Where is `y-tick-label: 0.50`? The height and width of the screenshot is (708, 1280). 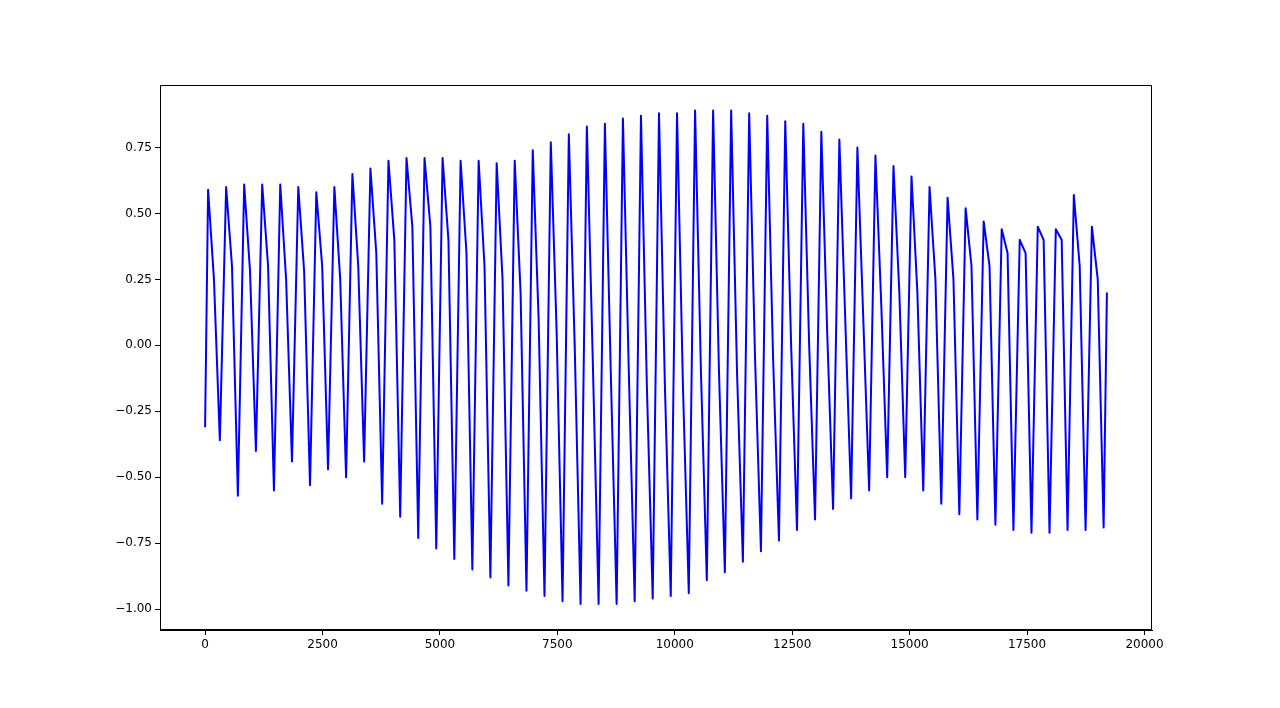 y-tick-label: 0.50 is located at coordinates (138, 212).